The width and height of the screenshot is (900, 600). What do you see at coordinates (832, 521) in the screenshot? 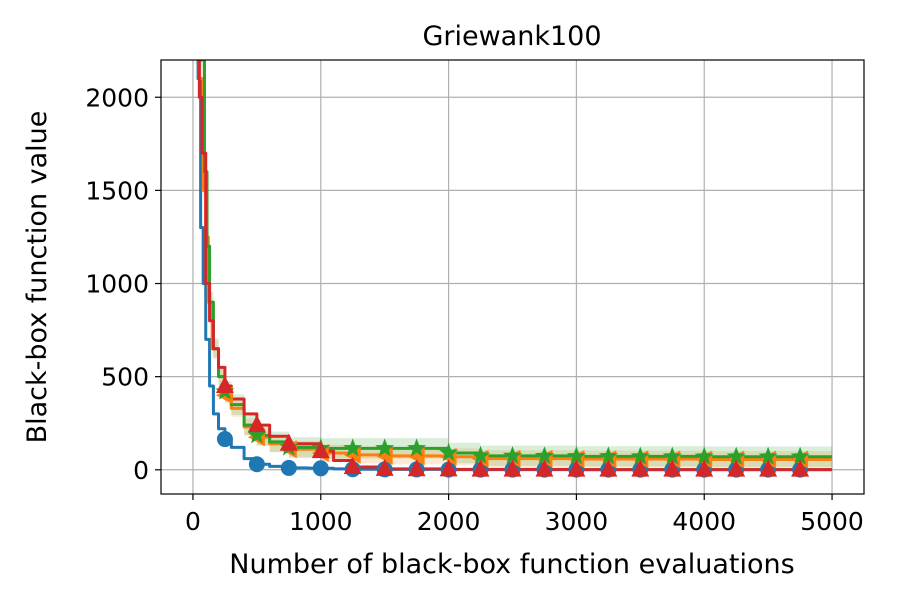
I see `x-tick-label: 5000` at bounding box center [832, 521].